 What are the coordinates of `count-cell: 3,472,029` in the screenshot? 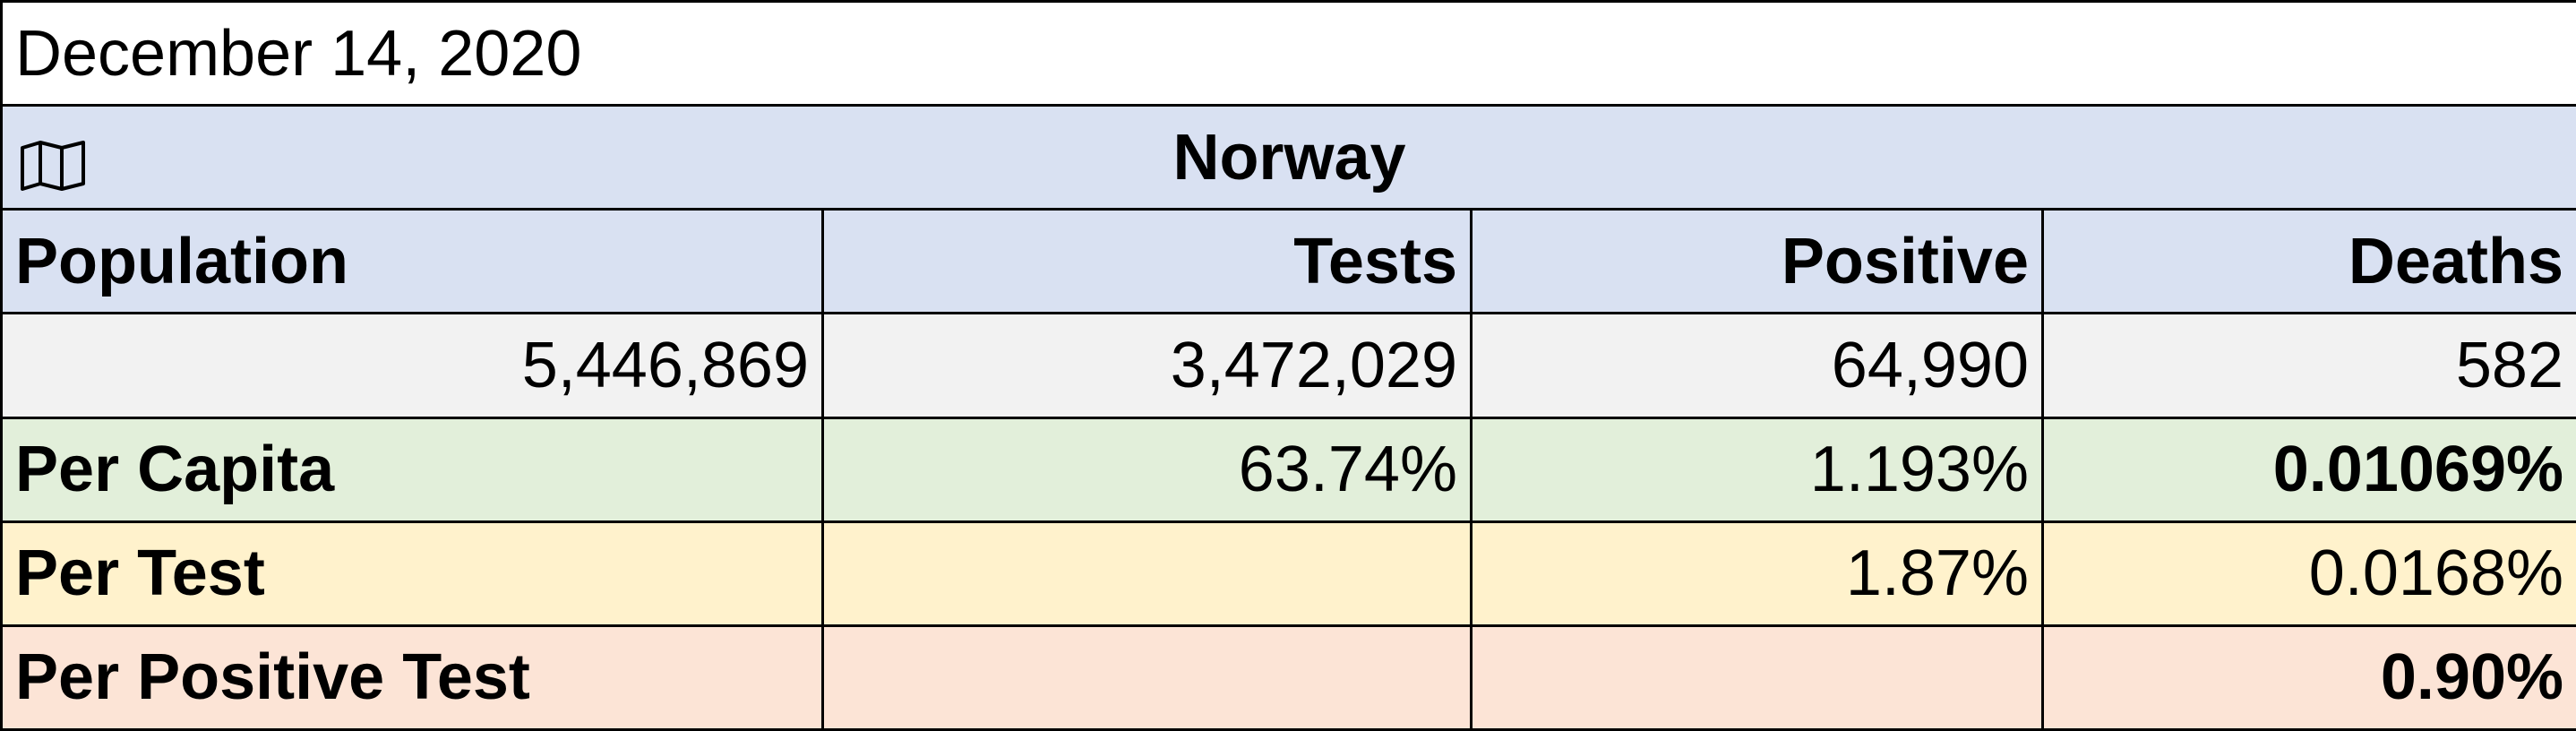 It's located at (1147, 365).